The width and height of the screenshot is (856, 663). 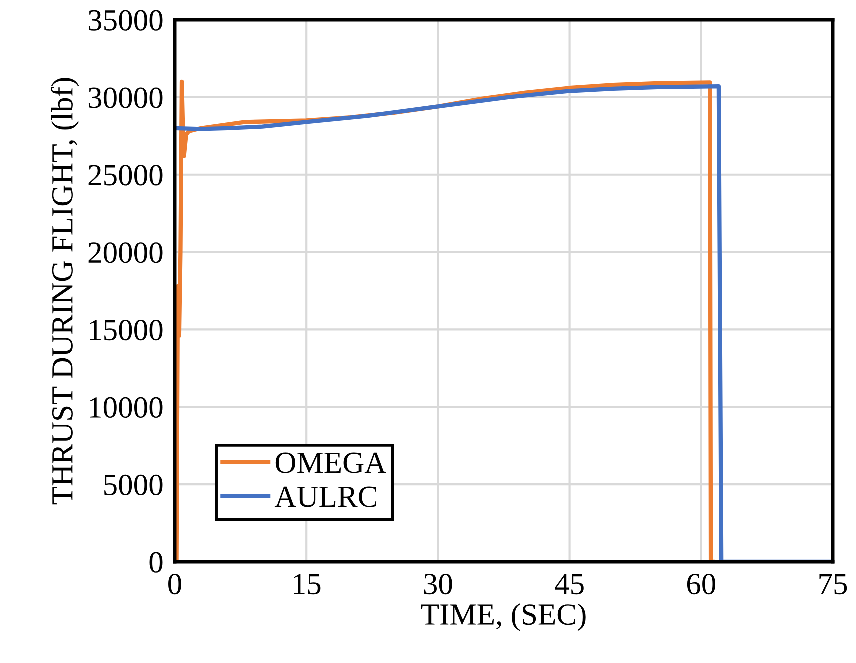 What do you see at coordinates (503, 618) in the screenshot?
I see `x-axis-title: TIME, (SEC)` at bounding box center [503, 618].